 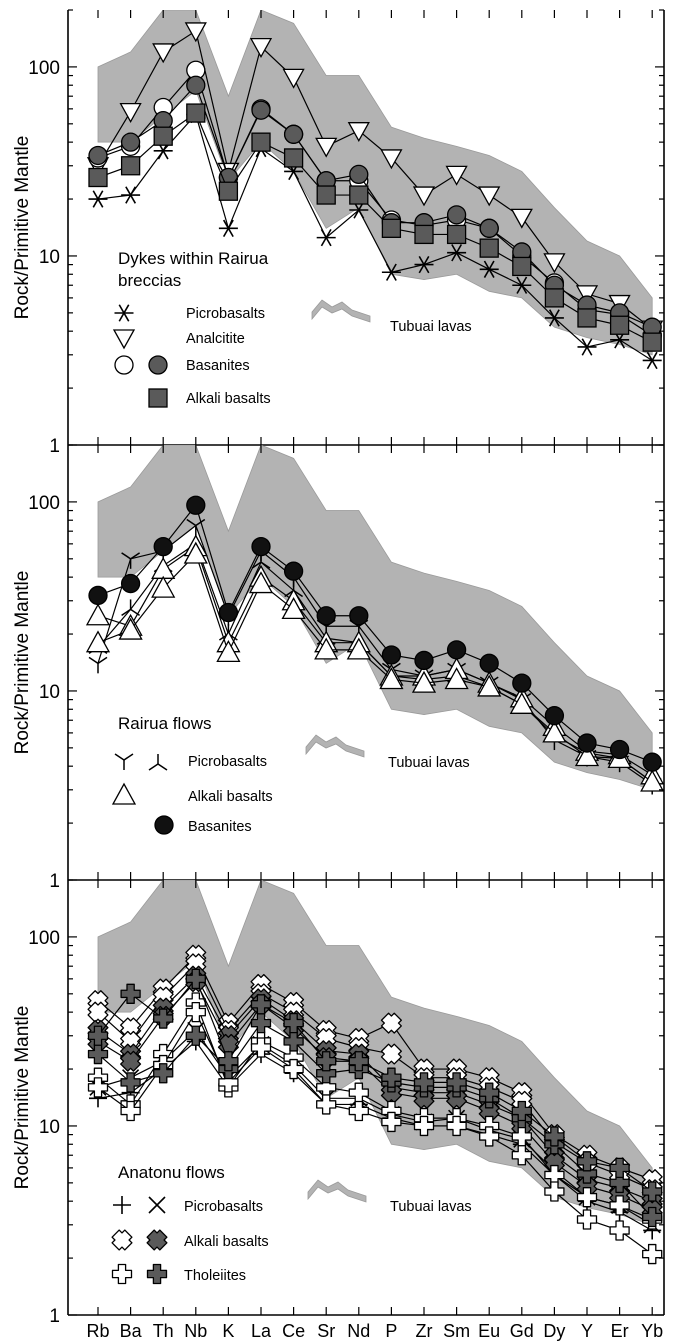 I want to click on x-tick-label: La, so click(x=261, y=1331).